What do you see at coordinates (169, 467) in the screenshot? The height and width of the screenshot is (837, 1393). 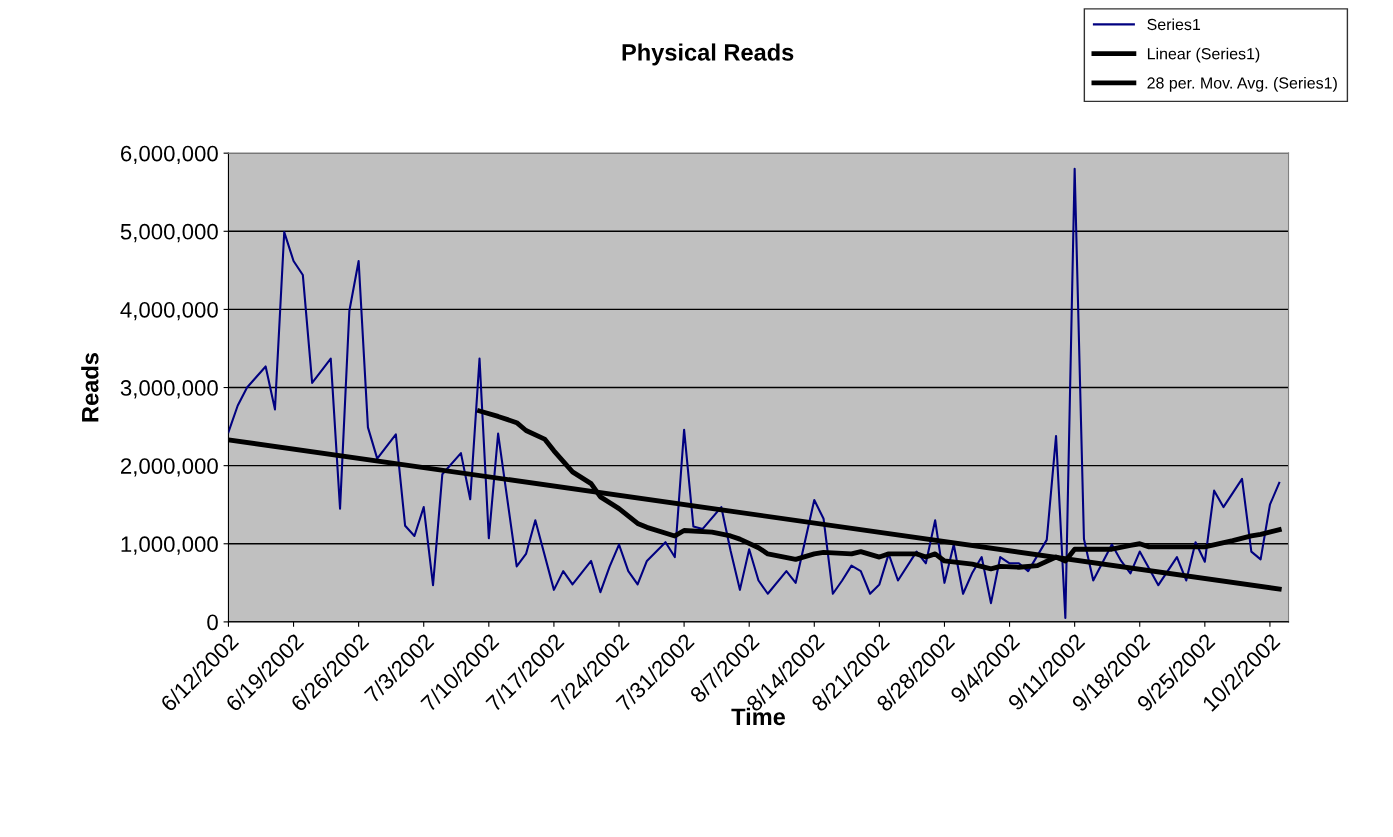 I see `y-tick-label: 2,000,000` at bounding box center [169, 467].